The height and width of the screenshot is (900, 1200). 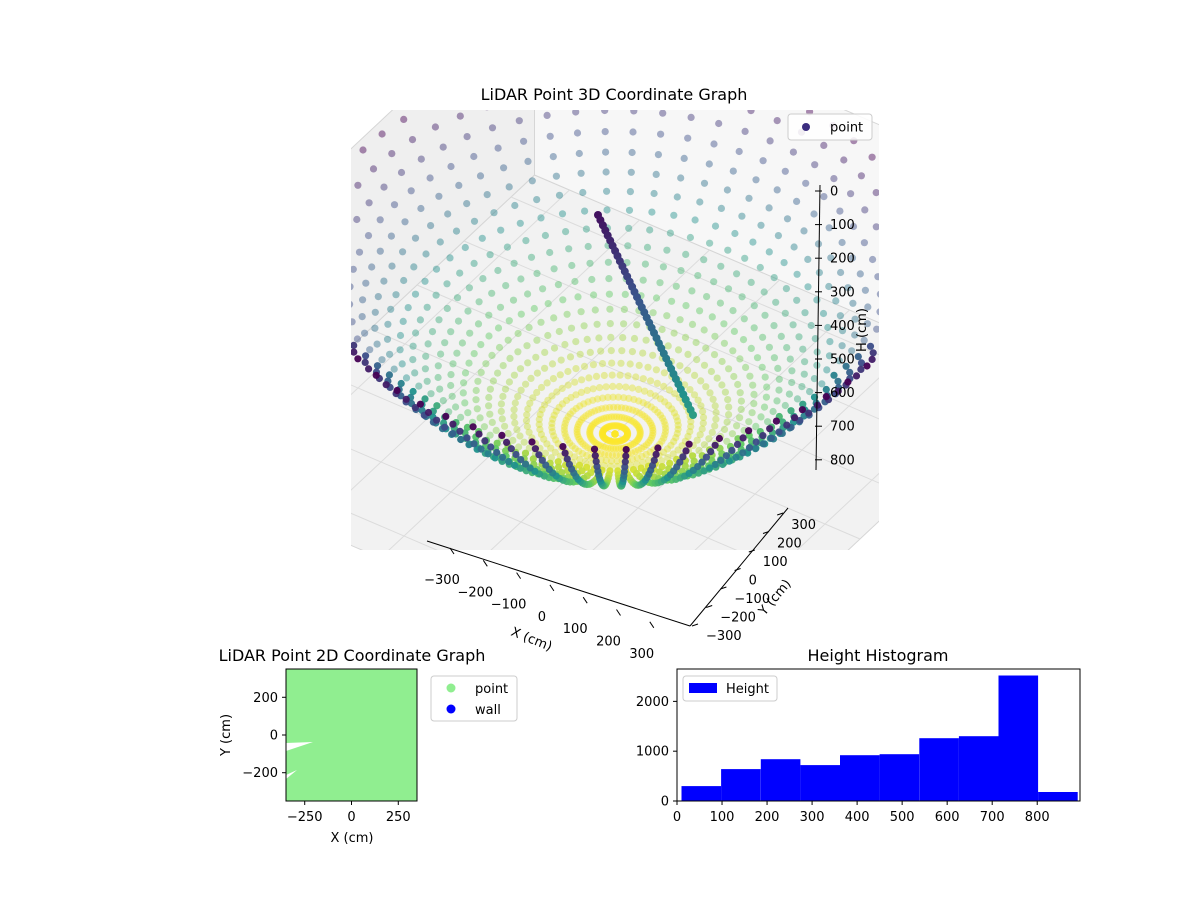 I want to click on z-tick-label: 500, so click(x=842, y=360).